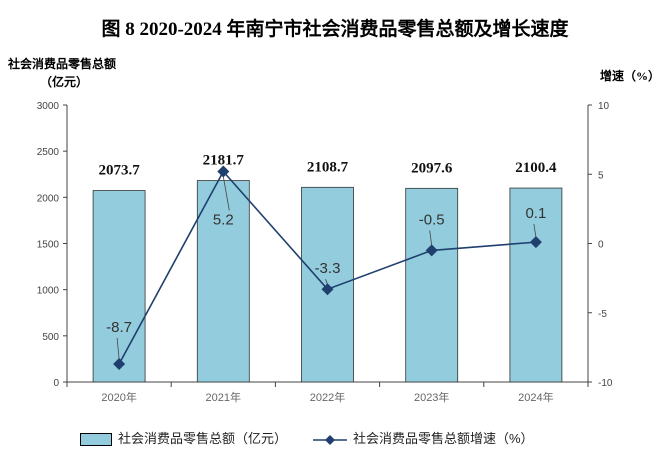 The width and height of the screenshot is (670, 457). What do you see at coordinates (64, 82) in the screenshot?
I see `left-axis-unit: （亿元）` at bounding box center [64, 82].